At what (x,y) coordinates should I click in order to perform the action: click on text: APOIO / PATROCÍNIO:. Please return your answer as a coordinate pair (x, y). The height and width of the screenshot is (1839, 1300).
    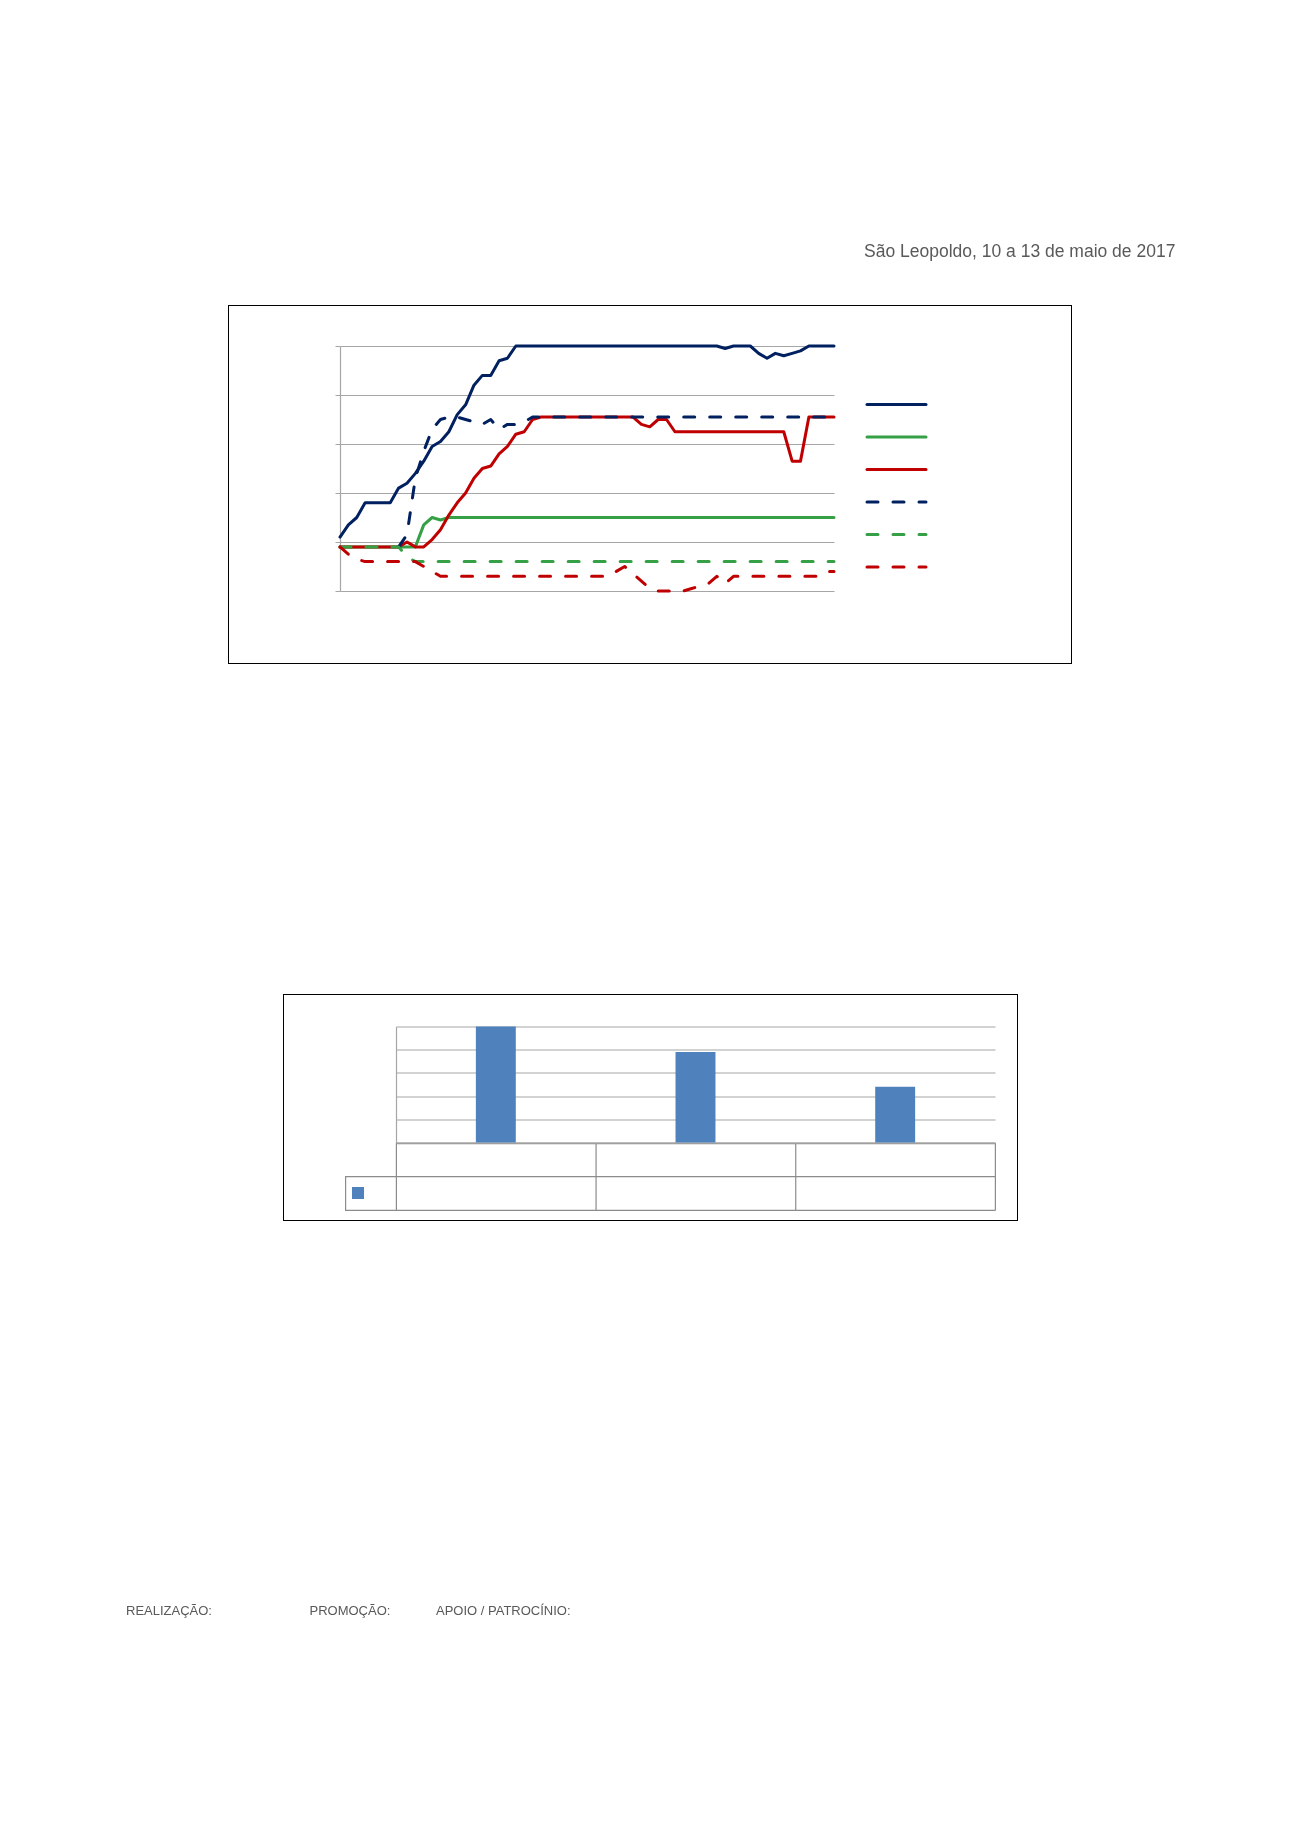
    Looking at the image, I should click on (503, 1611).